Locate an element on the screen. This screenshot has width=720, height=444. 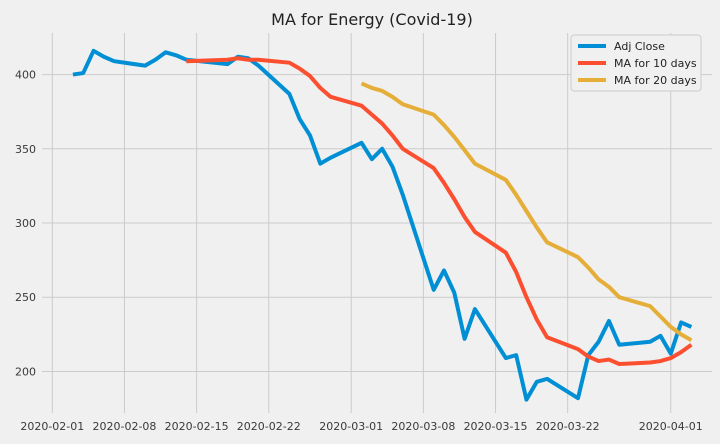
legend: Adj Close MA for 10 days MA for 20 days is located at coordinates (636, 63).